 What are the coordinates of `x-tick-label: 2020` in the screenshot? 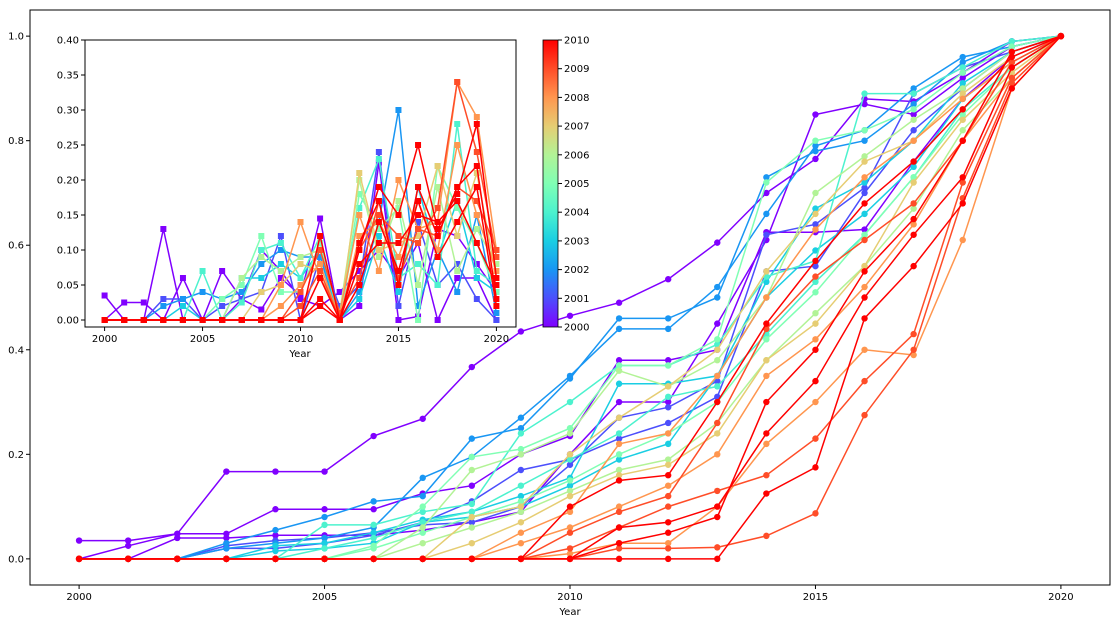 It's located at (1060, 597).